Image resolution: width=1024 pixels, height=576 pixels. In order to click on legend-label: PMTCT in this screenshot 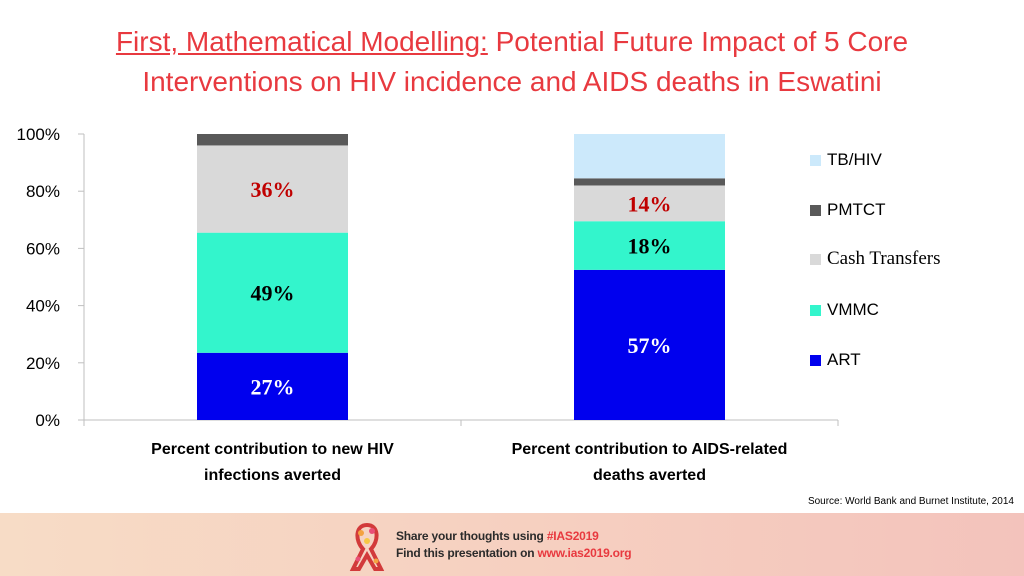, I will do `click(856, 209)`.